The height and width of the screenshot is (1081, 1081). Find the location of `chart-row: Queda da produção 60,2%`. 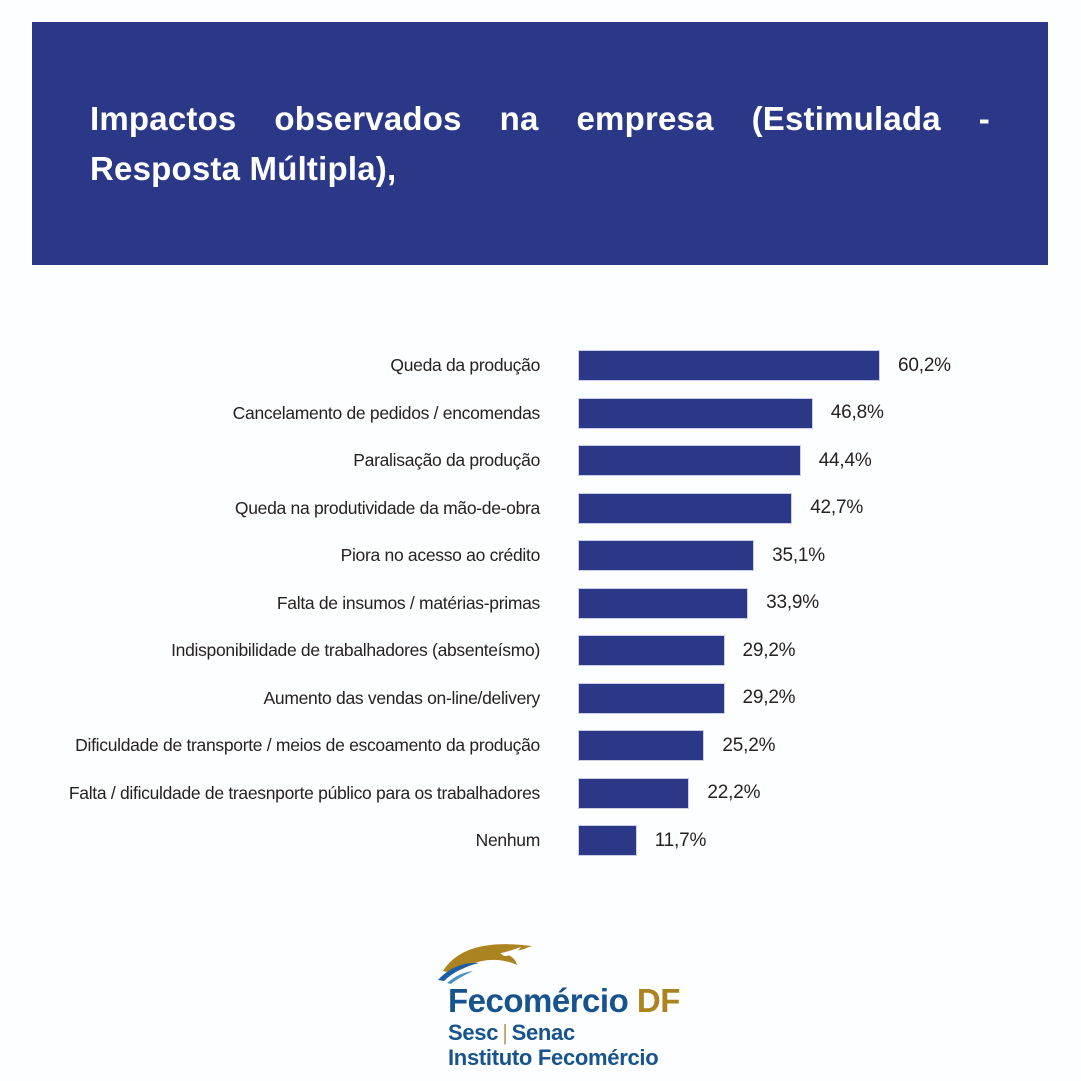

chart-row: Queda da produção 60,2% is located at coordinates (540, 366).